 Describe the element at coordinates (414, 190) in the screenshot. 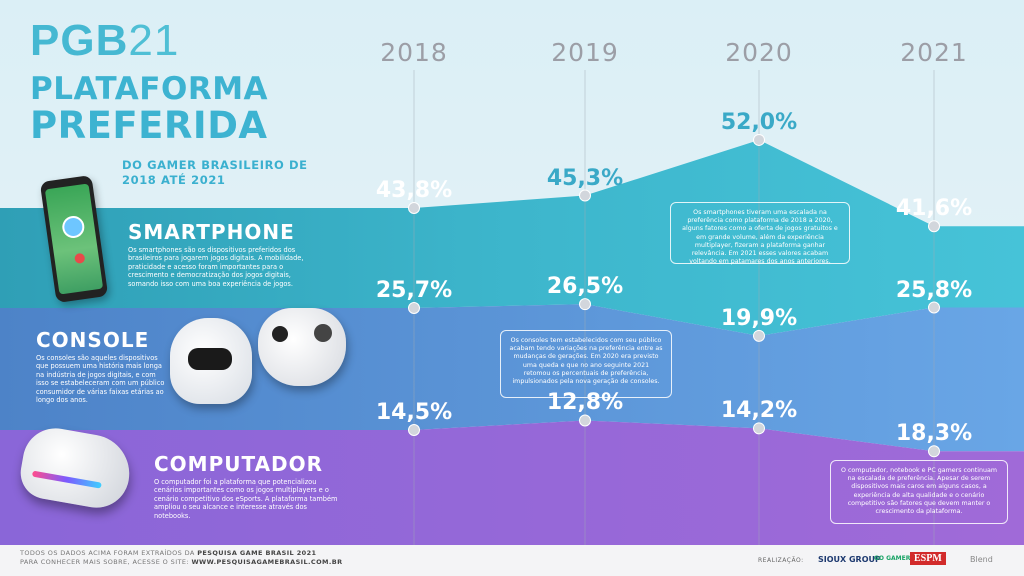

I see `value-label-smartphone-2018: 43,8%` at that location.